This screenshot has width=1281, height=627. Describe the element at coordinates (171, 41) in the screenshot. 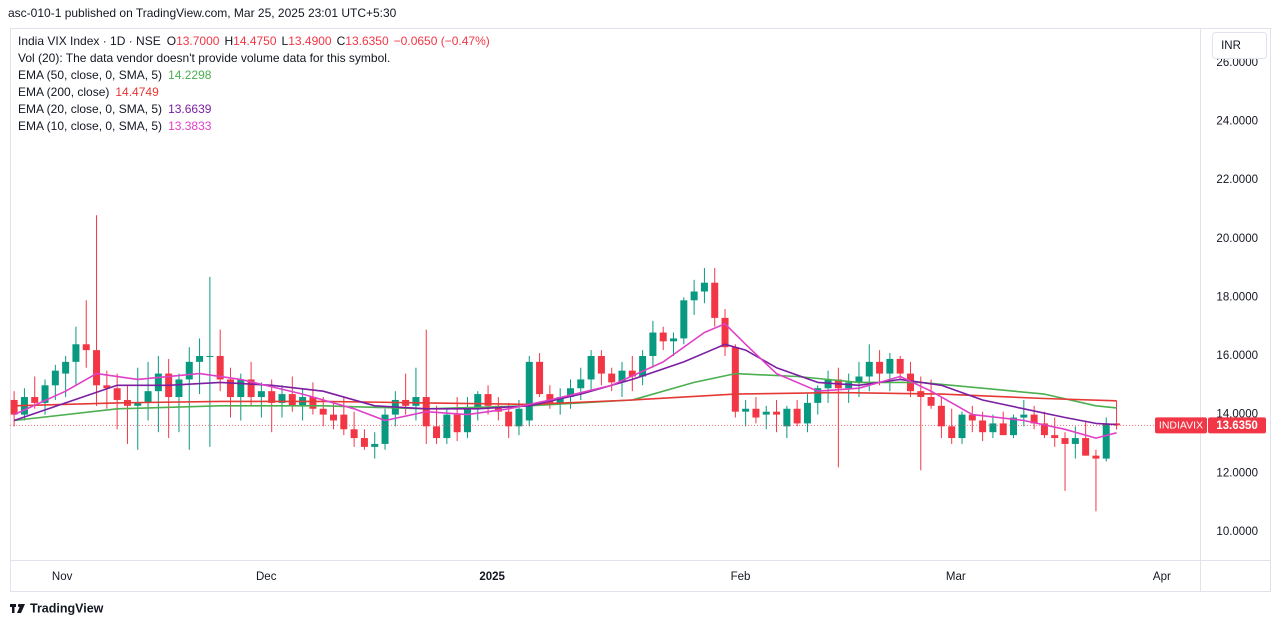

I see `ohlc-key: O` at that location.